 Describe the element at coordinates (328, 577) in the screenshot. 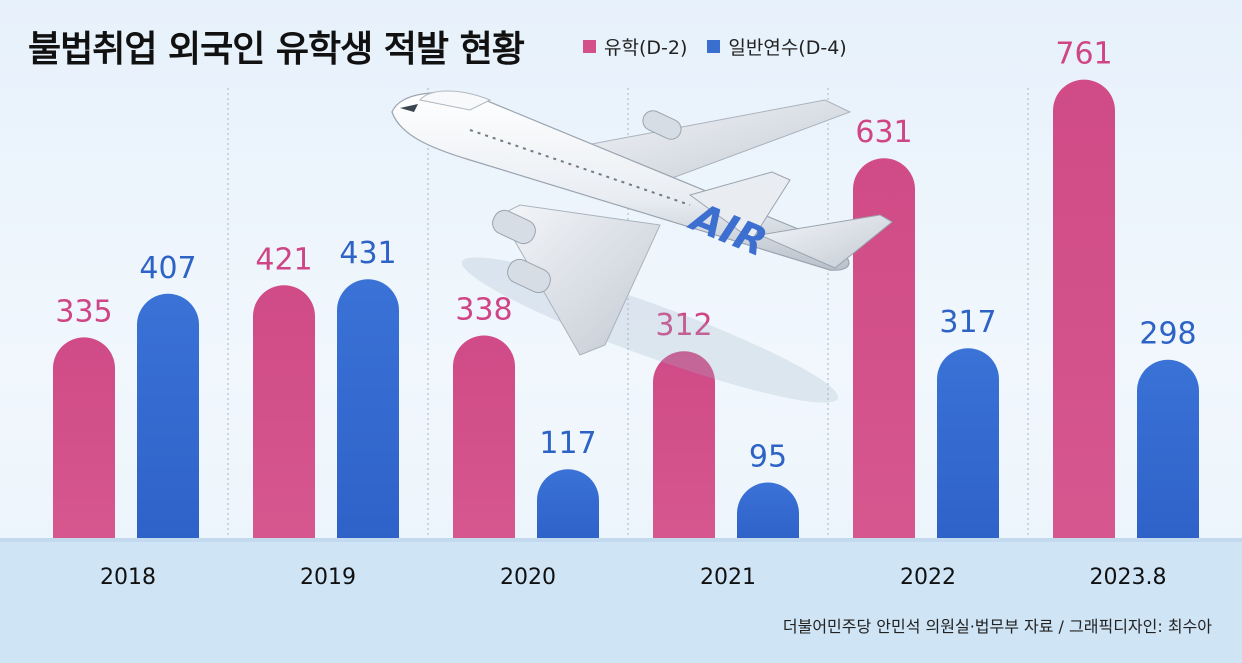

I see `category-label: 2019` at that location.